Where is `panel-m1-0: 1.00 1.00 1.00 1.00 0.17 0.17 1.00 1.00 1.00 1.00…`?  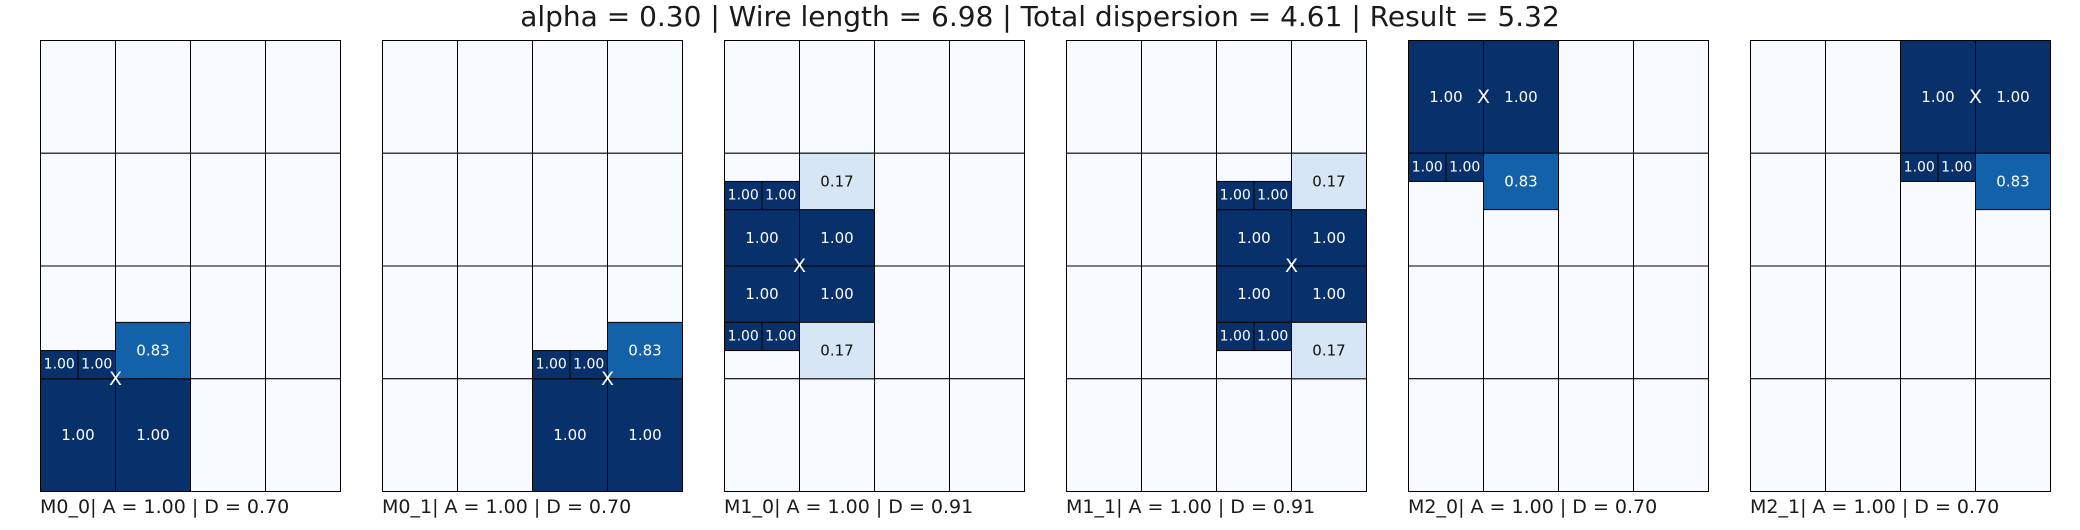
panel-m1-0: 1.00 1.00 1.00 1.00 0.17 0.17 1.00 1.00 1.00 1.00… is located at coordinates (874, 279).